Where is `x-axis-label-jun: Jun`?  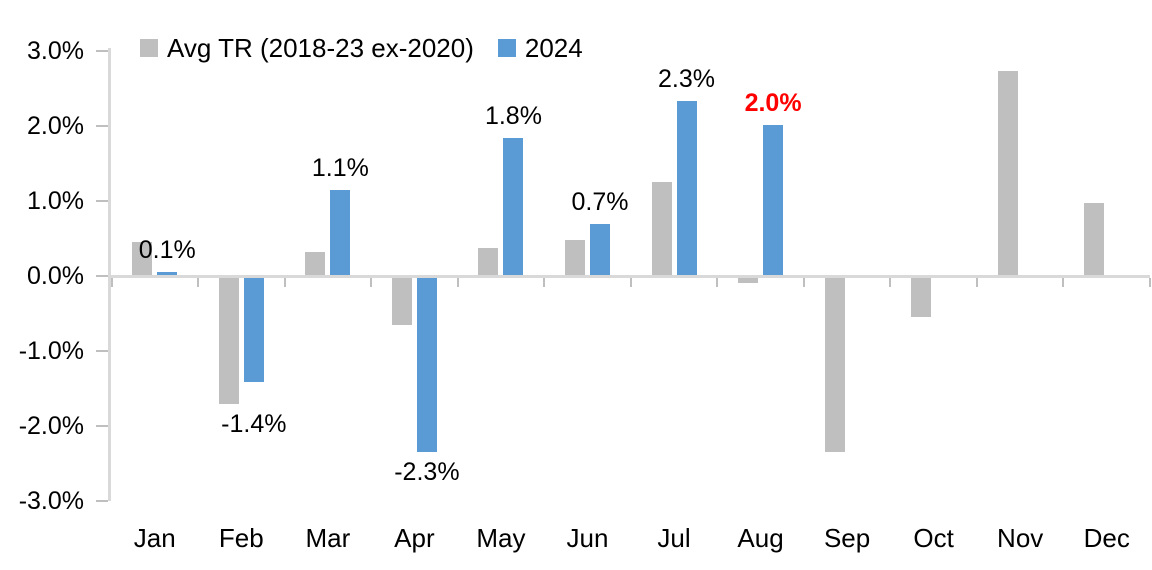 x-axis-label-jun: Jun is located at coordinates (587, 538).